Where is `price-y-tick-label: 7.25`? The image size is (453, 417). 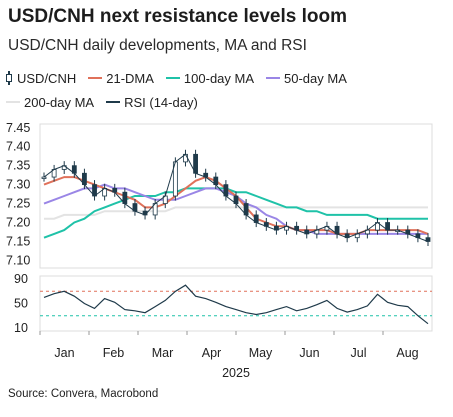 price-y-tick-label: 7.25 is located at coordinates (18, 204).